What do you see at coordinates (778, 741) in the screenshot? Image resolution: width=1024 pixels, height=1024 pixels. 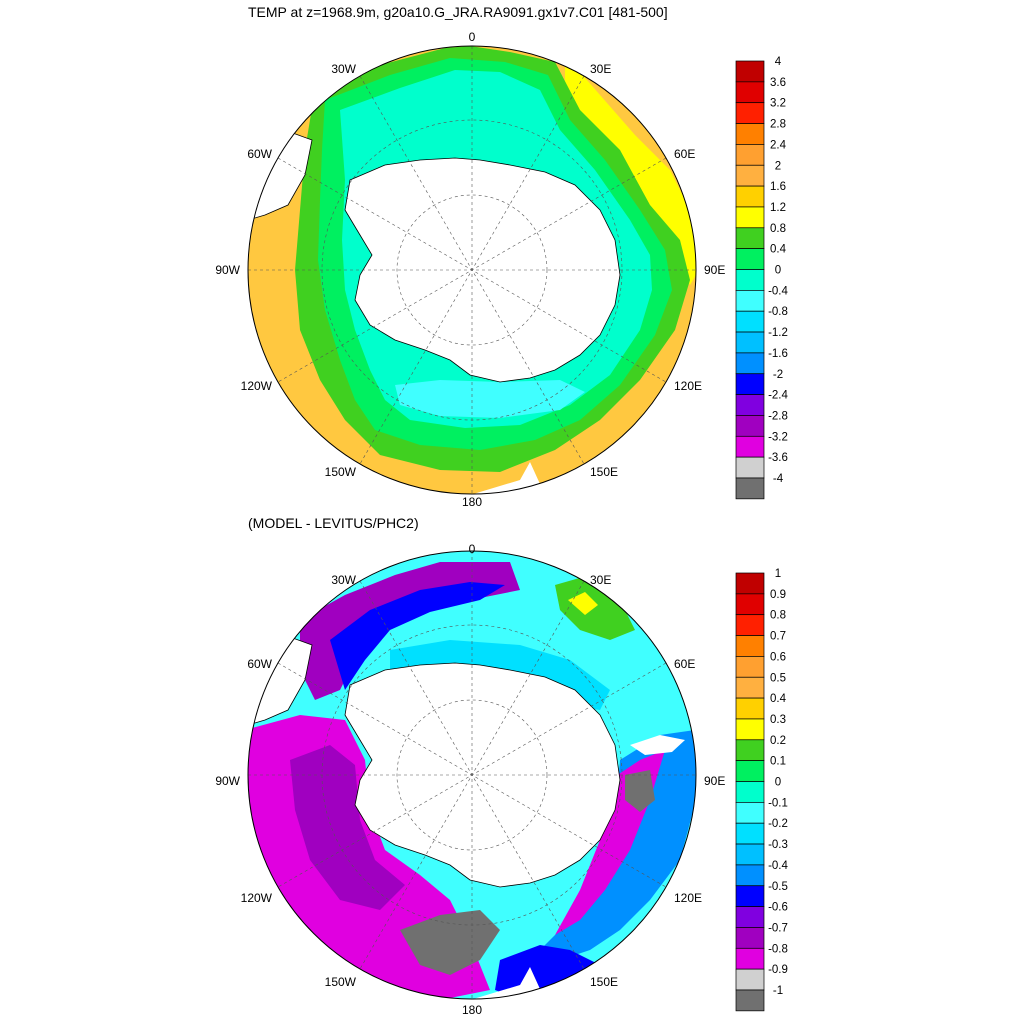 I see `bottom-colorbar-label-8: 0.2` at bounding box center [778, 741].